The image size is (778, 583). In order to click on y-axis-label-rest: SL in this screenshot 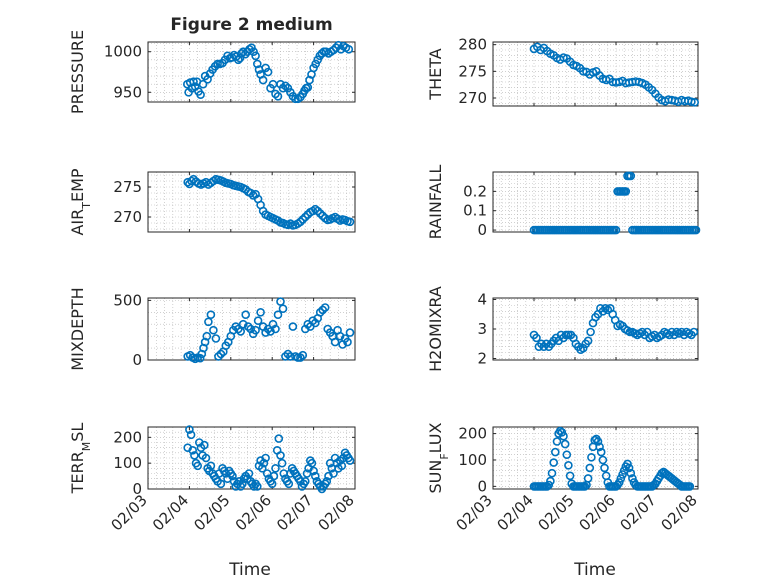, I will do `click(77, 432)`.